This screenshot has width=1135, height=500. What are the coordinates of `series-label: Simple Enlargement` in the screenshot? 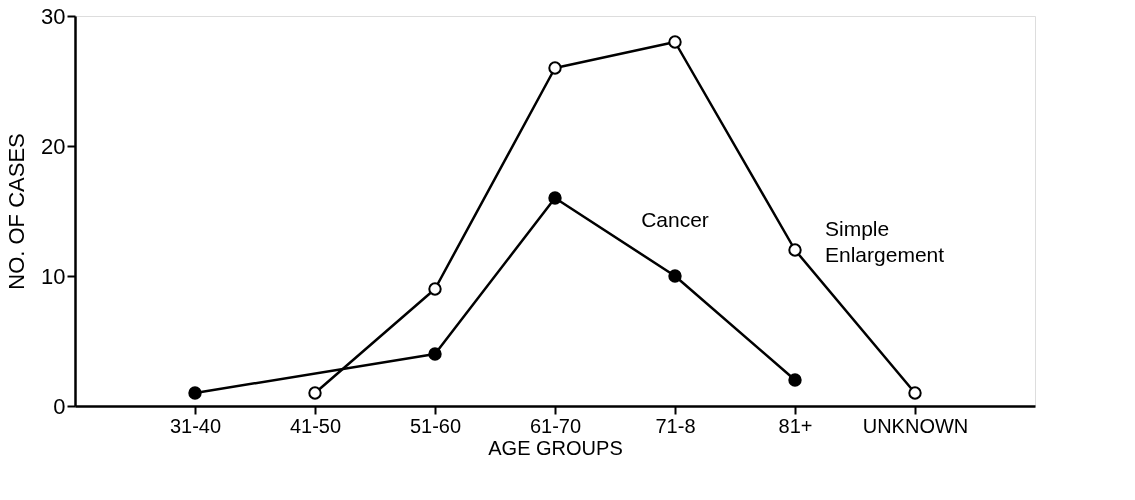 It's located at (885, 241).